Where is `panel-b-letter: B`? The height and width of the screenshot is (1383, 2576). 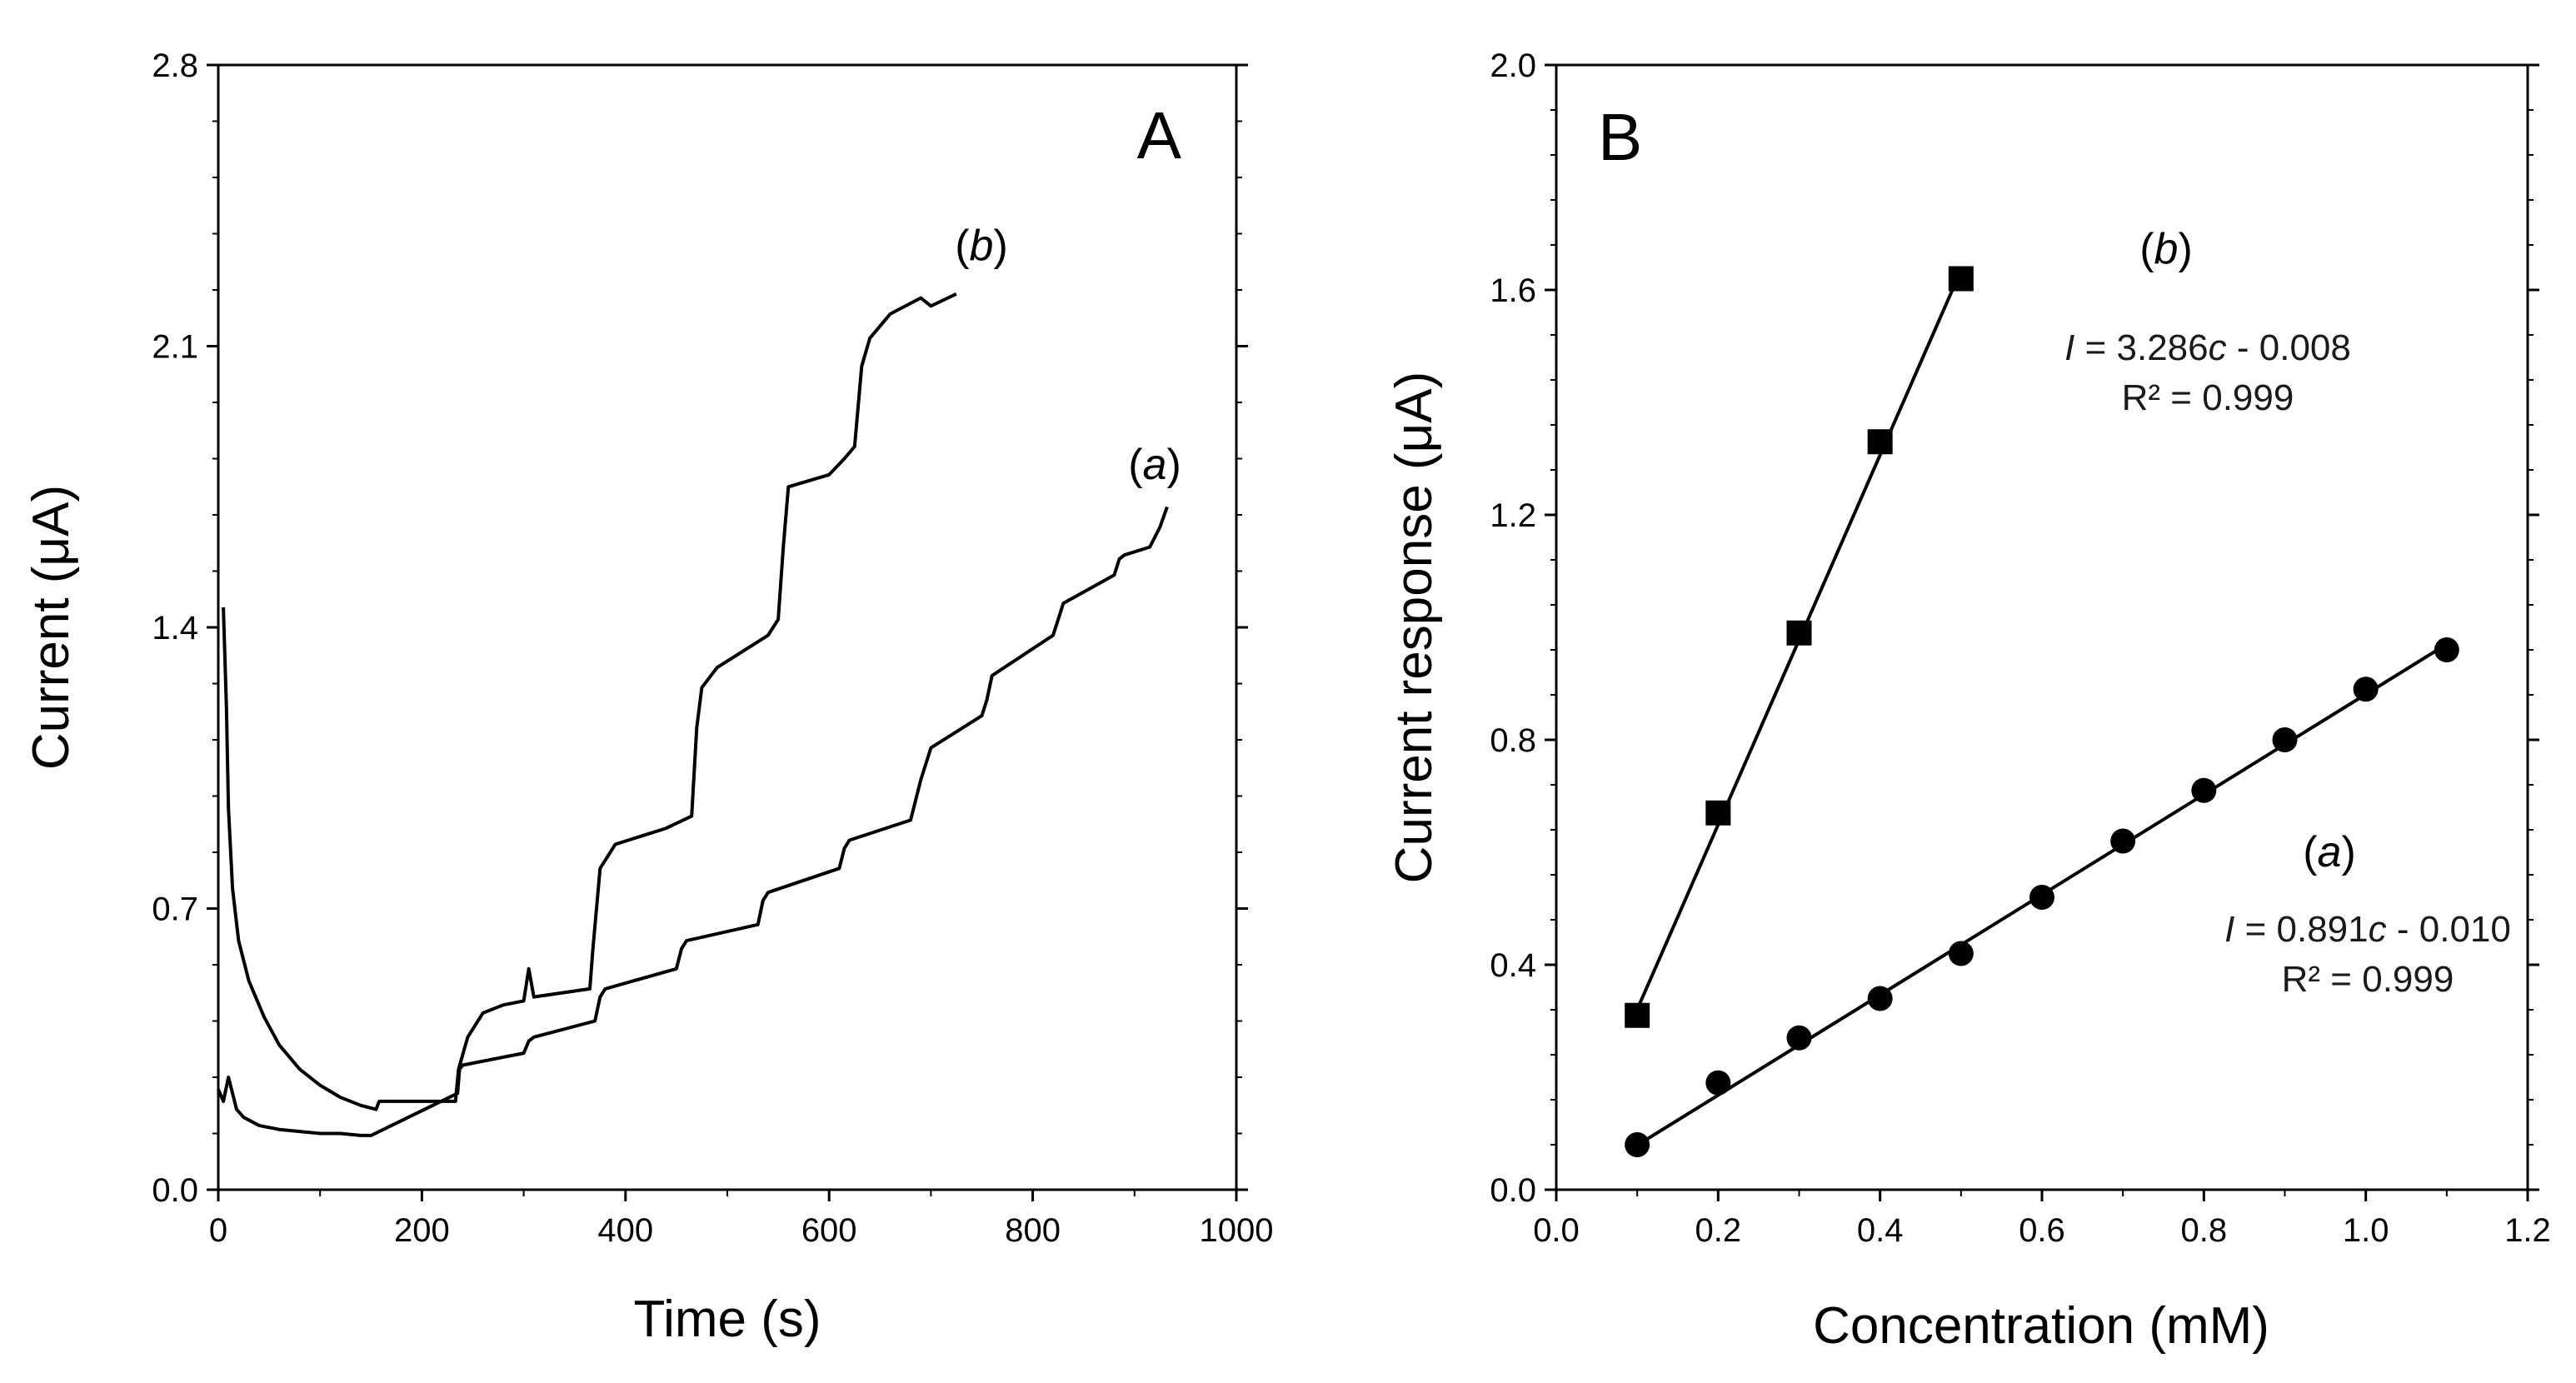
panel-b-letter: B is located at coordinates (1620, 137).